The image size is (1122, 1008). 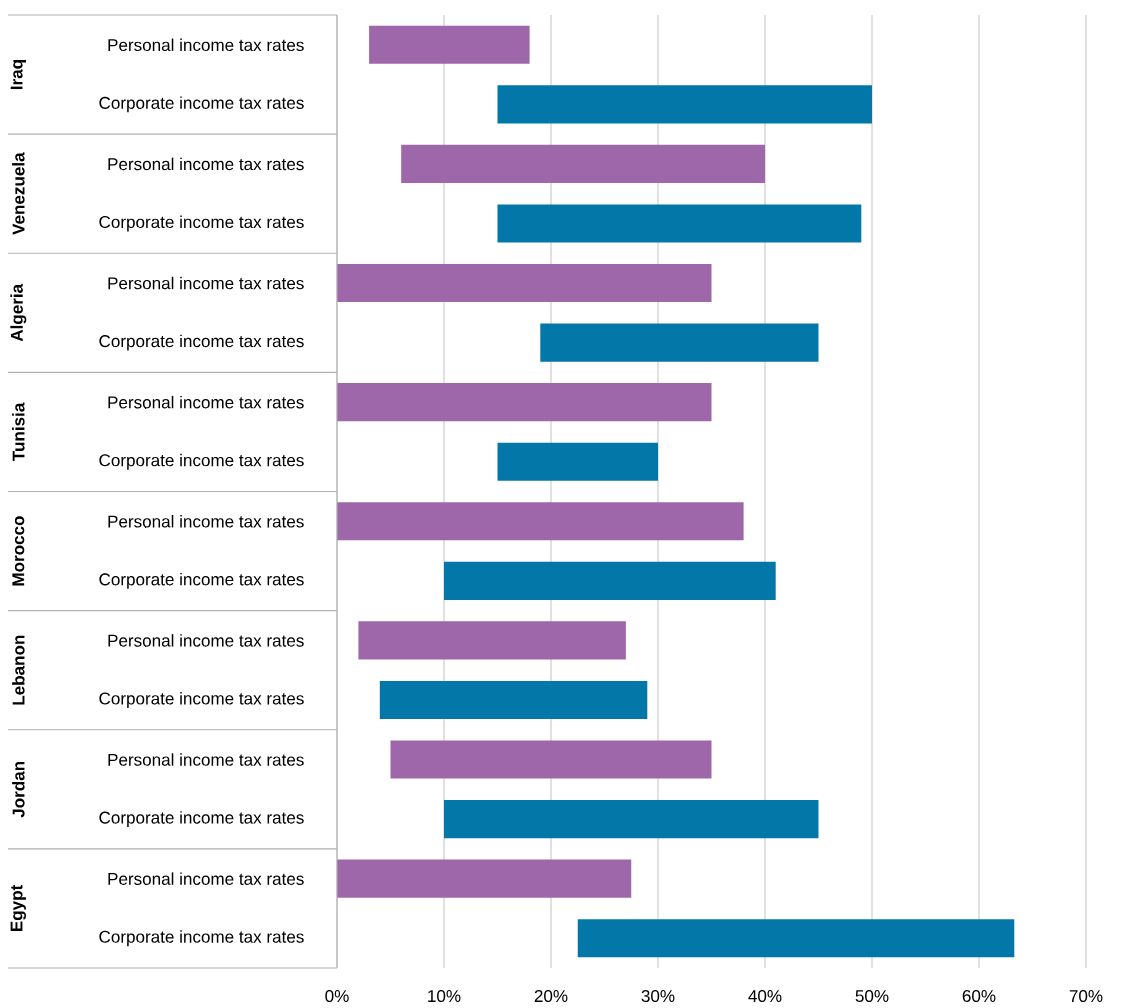 What do you see at coordinates (18, 75) in the screenshot?
I see `text: Iraq` at bounding box center [18, 75].